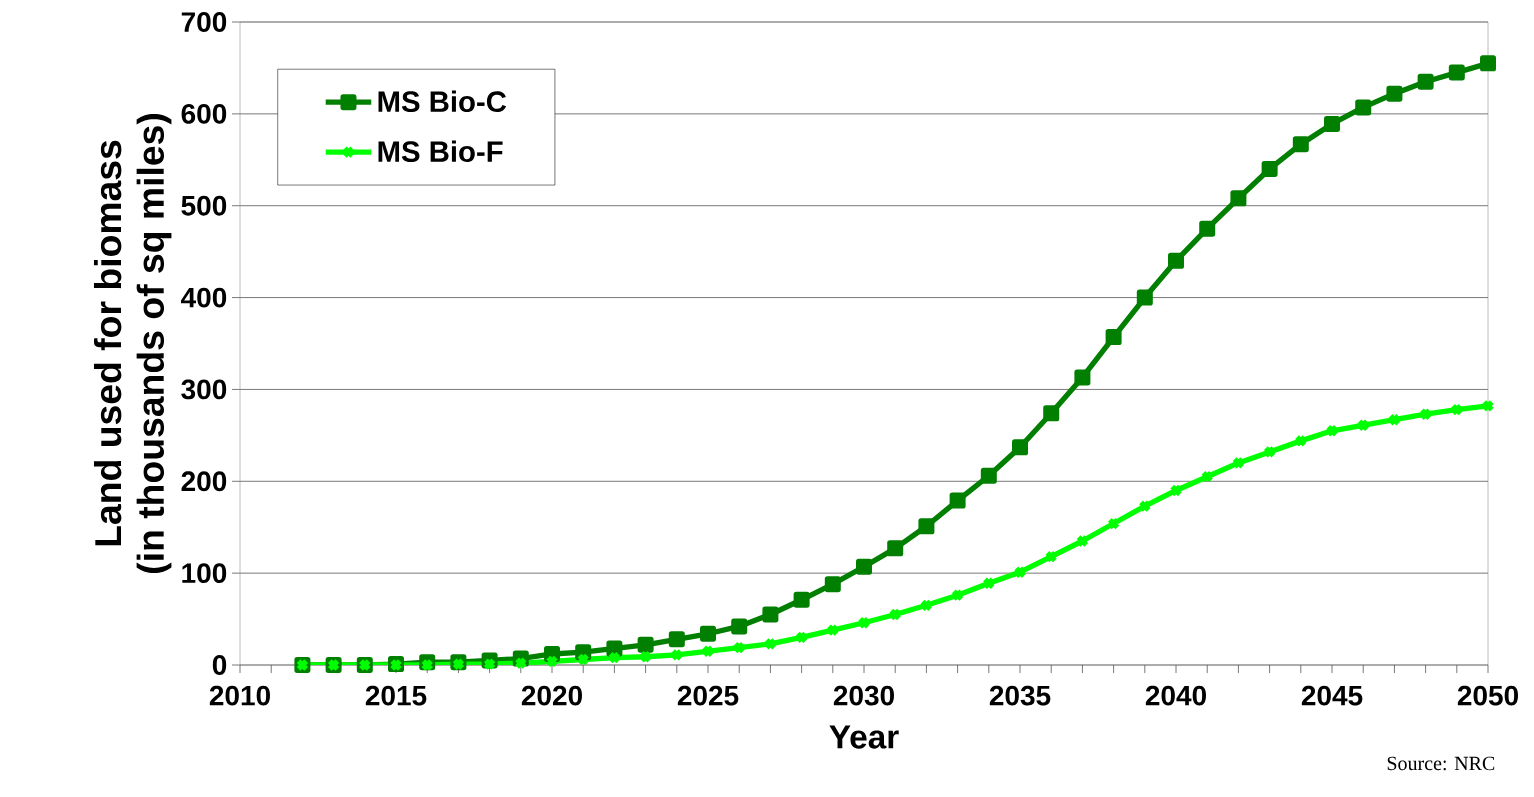 This screenshot has width=1534, height=797. I want to click on x-tick-label: 2040, so click(1175, 695).